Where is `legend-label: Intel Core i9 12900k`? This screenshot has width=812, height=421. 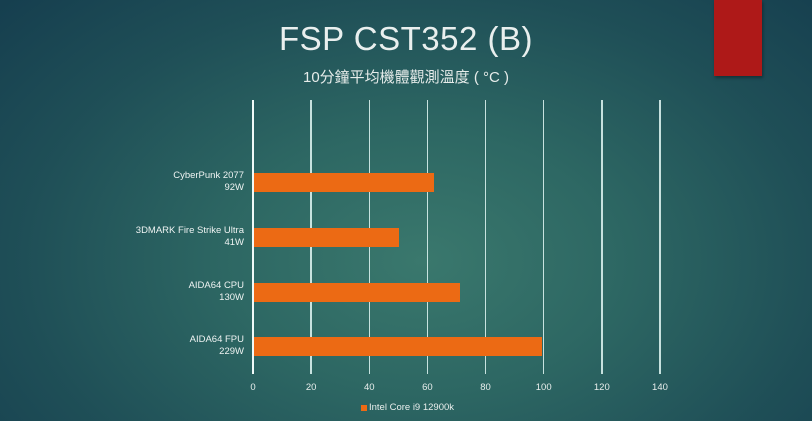
legend-label: Intel Core i9 12900k is located at coordinates (412, 407).